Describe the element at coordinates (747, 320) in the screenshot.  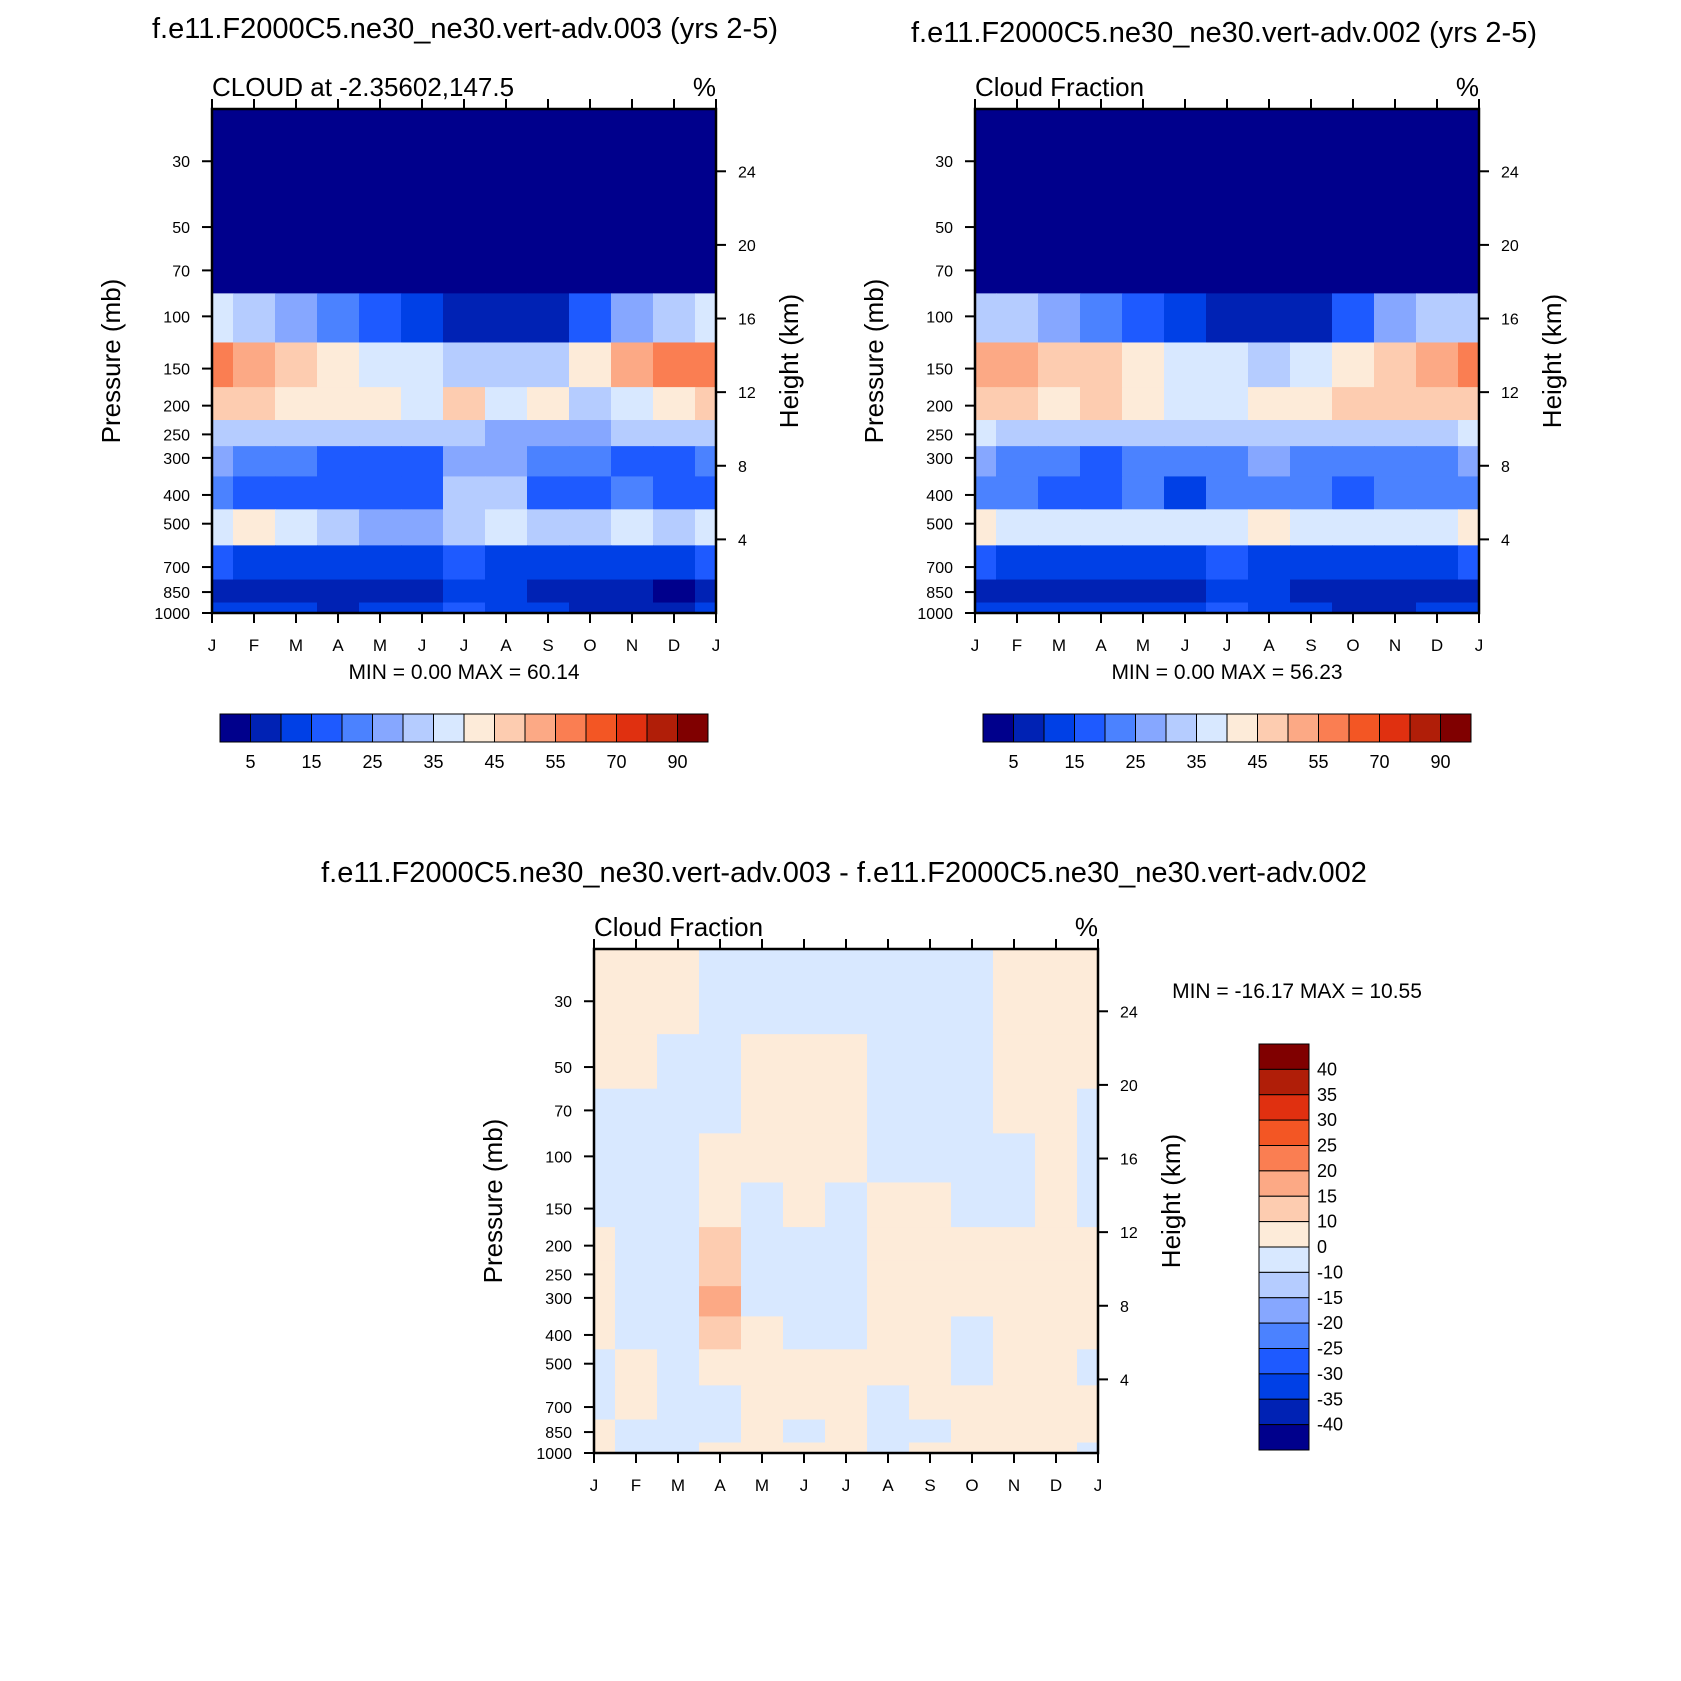
I see `panel1-ytick-right-label: 16` at that location.